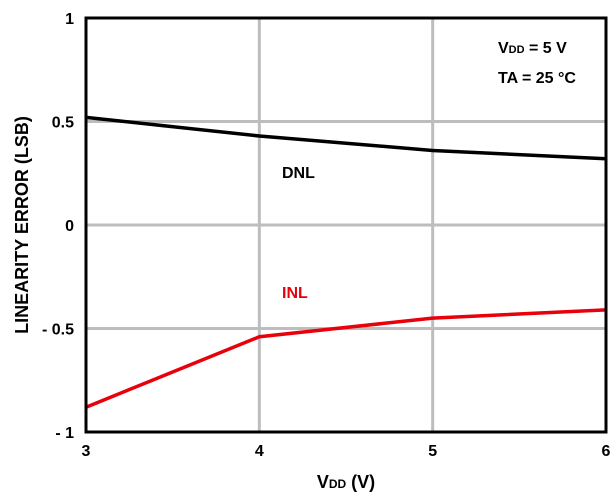  What do you see at coordinates (295, 293) in the screenshot?
I see `series-label-inl: INL` at bounding box center [295, 293].